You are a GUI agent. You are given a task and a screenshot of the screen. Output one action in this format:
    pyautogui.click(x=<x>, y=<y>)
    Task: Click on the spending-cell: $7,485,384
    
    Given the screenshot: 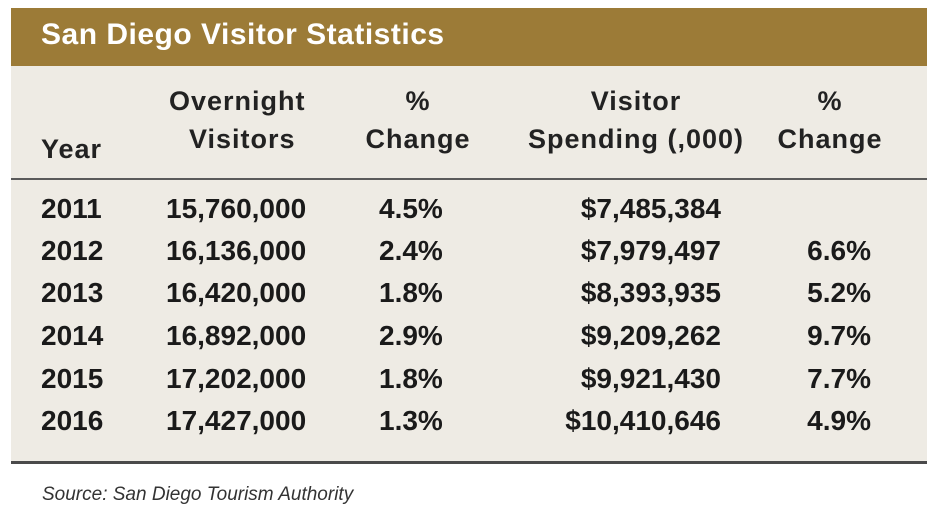 What is the action you would take?
    pyautogui.click(x=650, y=208)
    